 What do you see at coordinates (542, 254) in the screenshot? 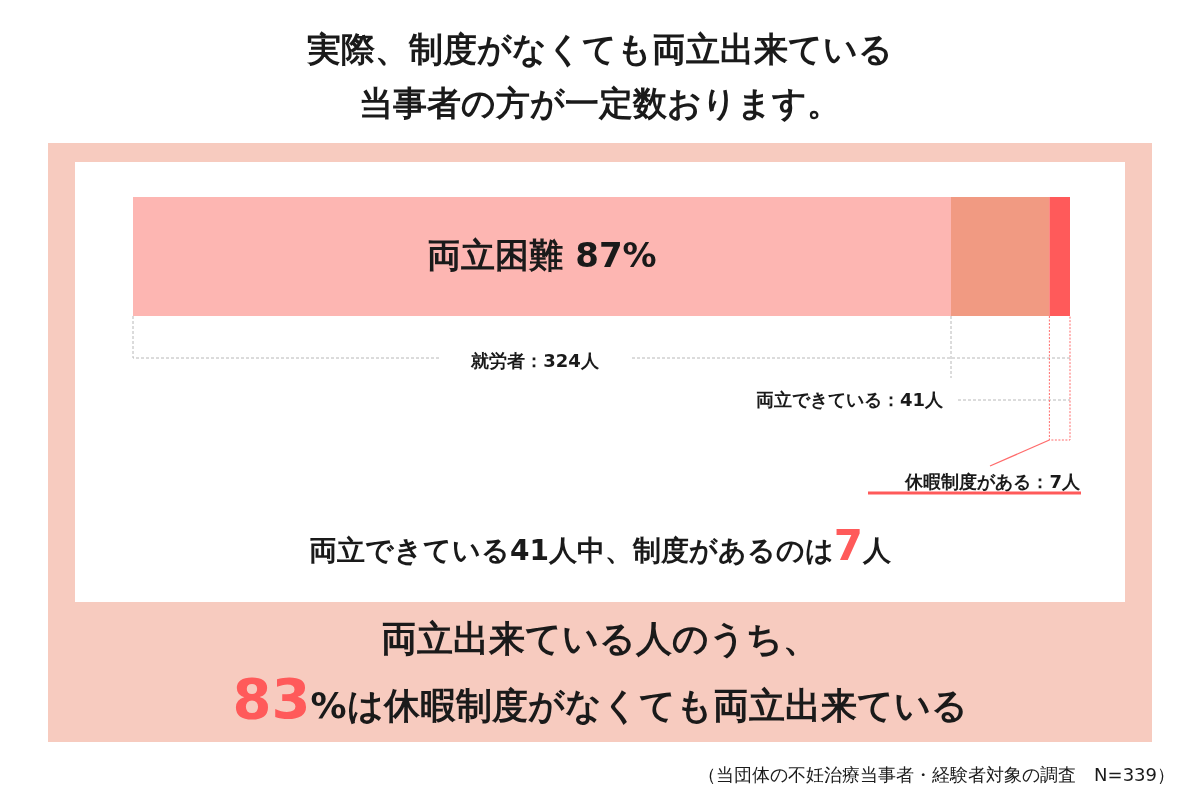
I see `annotation: 両立困難 87%` at bounding box center [542, 254].